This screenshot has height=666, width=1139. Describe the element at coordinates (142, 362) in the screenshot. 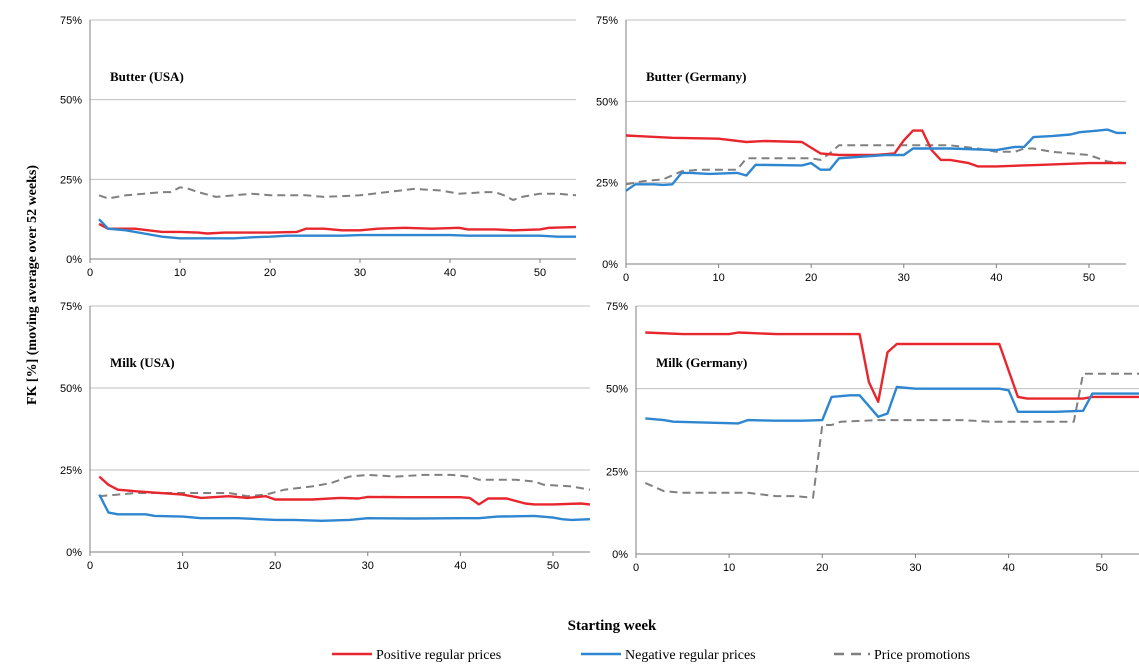

I see `panel-title: Milk (USA)` at that location.